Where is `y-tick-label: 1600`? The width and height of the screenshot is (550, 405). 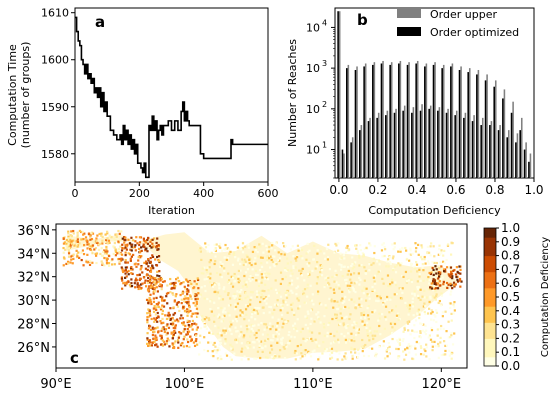 y-tick-label: 1600 is located at coordinates (55, 60).